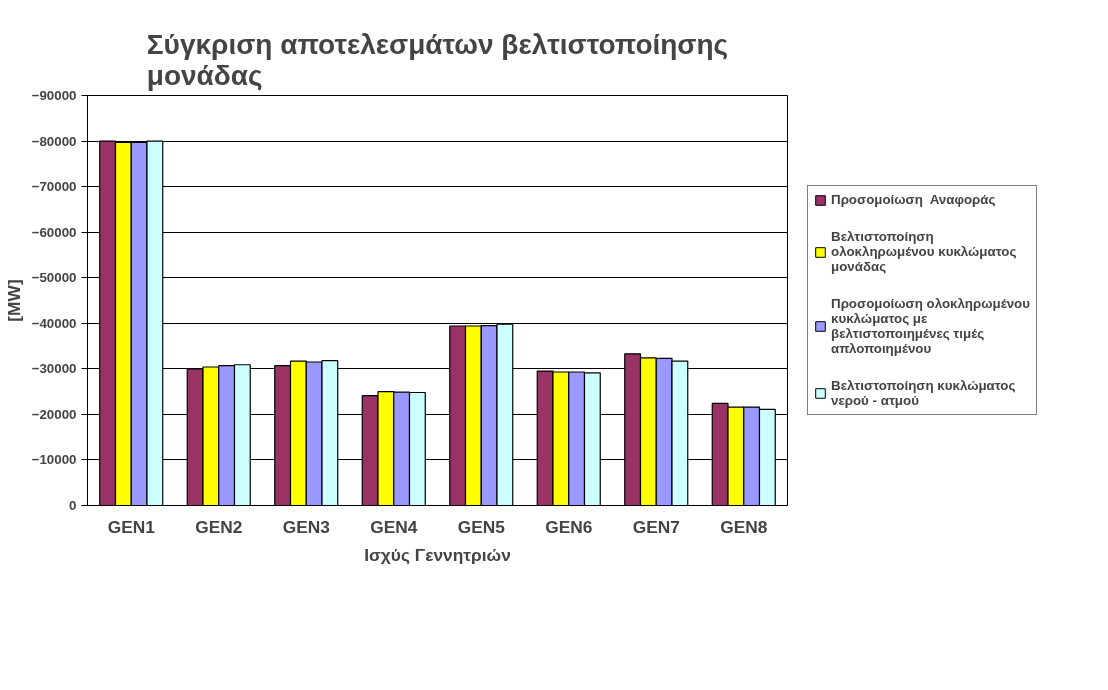  Describe the element at coordinates (913, 199) in the screenshot. I see `legend-label: Προσομοίωση Αναφοράς` at that location.